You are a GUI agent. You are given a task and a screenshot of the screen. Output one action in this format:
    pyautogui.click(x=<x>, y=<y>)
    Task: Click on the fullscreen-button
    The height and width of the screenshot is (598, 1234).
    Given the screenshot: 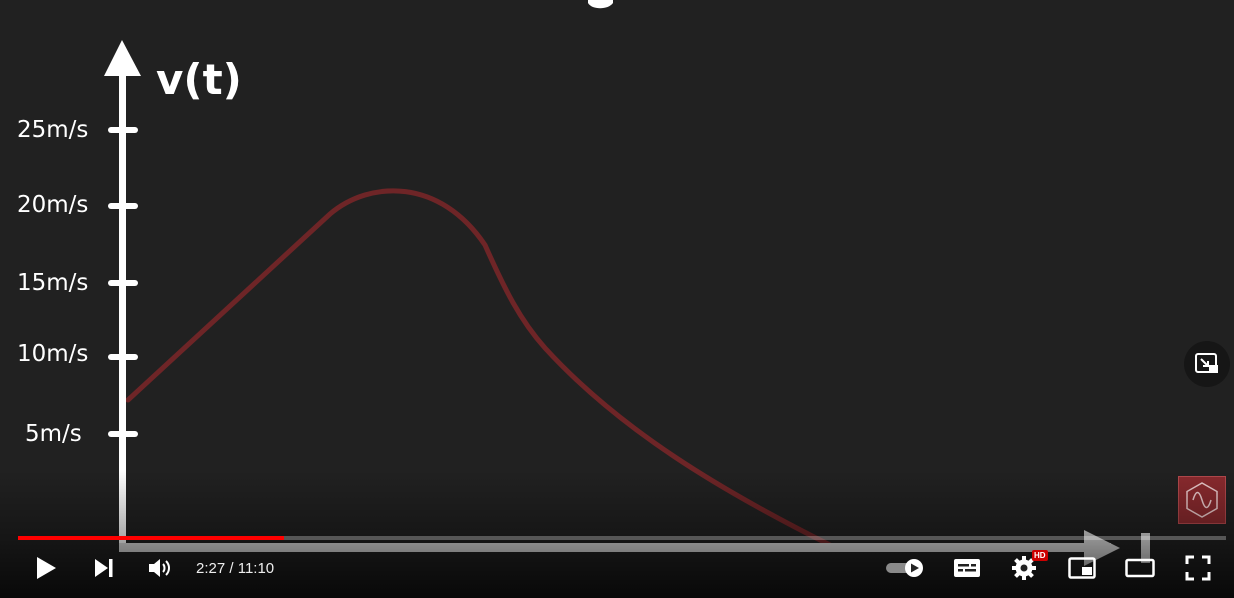 What is the action you would take?
    pyautogui.click(x=1198, y=568)
    